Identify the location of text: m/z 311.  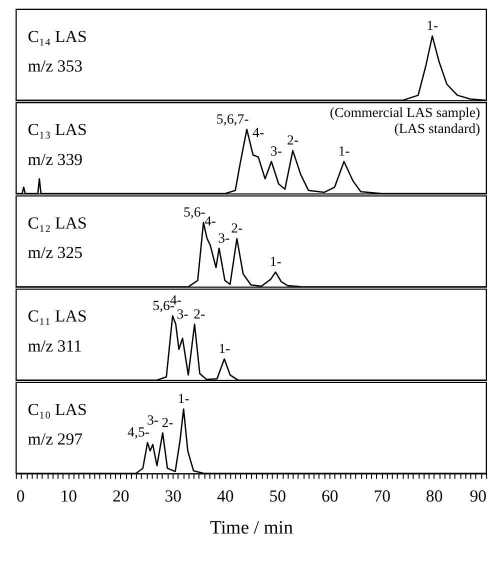
(55, 346).